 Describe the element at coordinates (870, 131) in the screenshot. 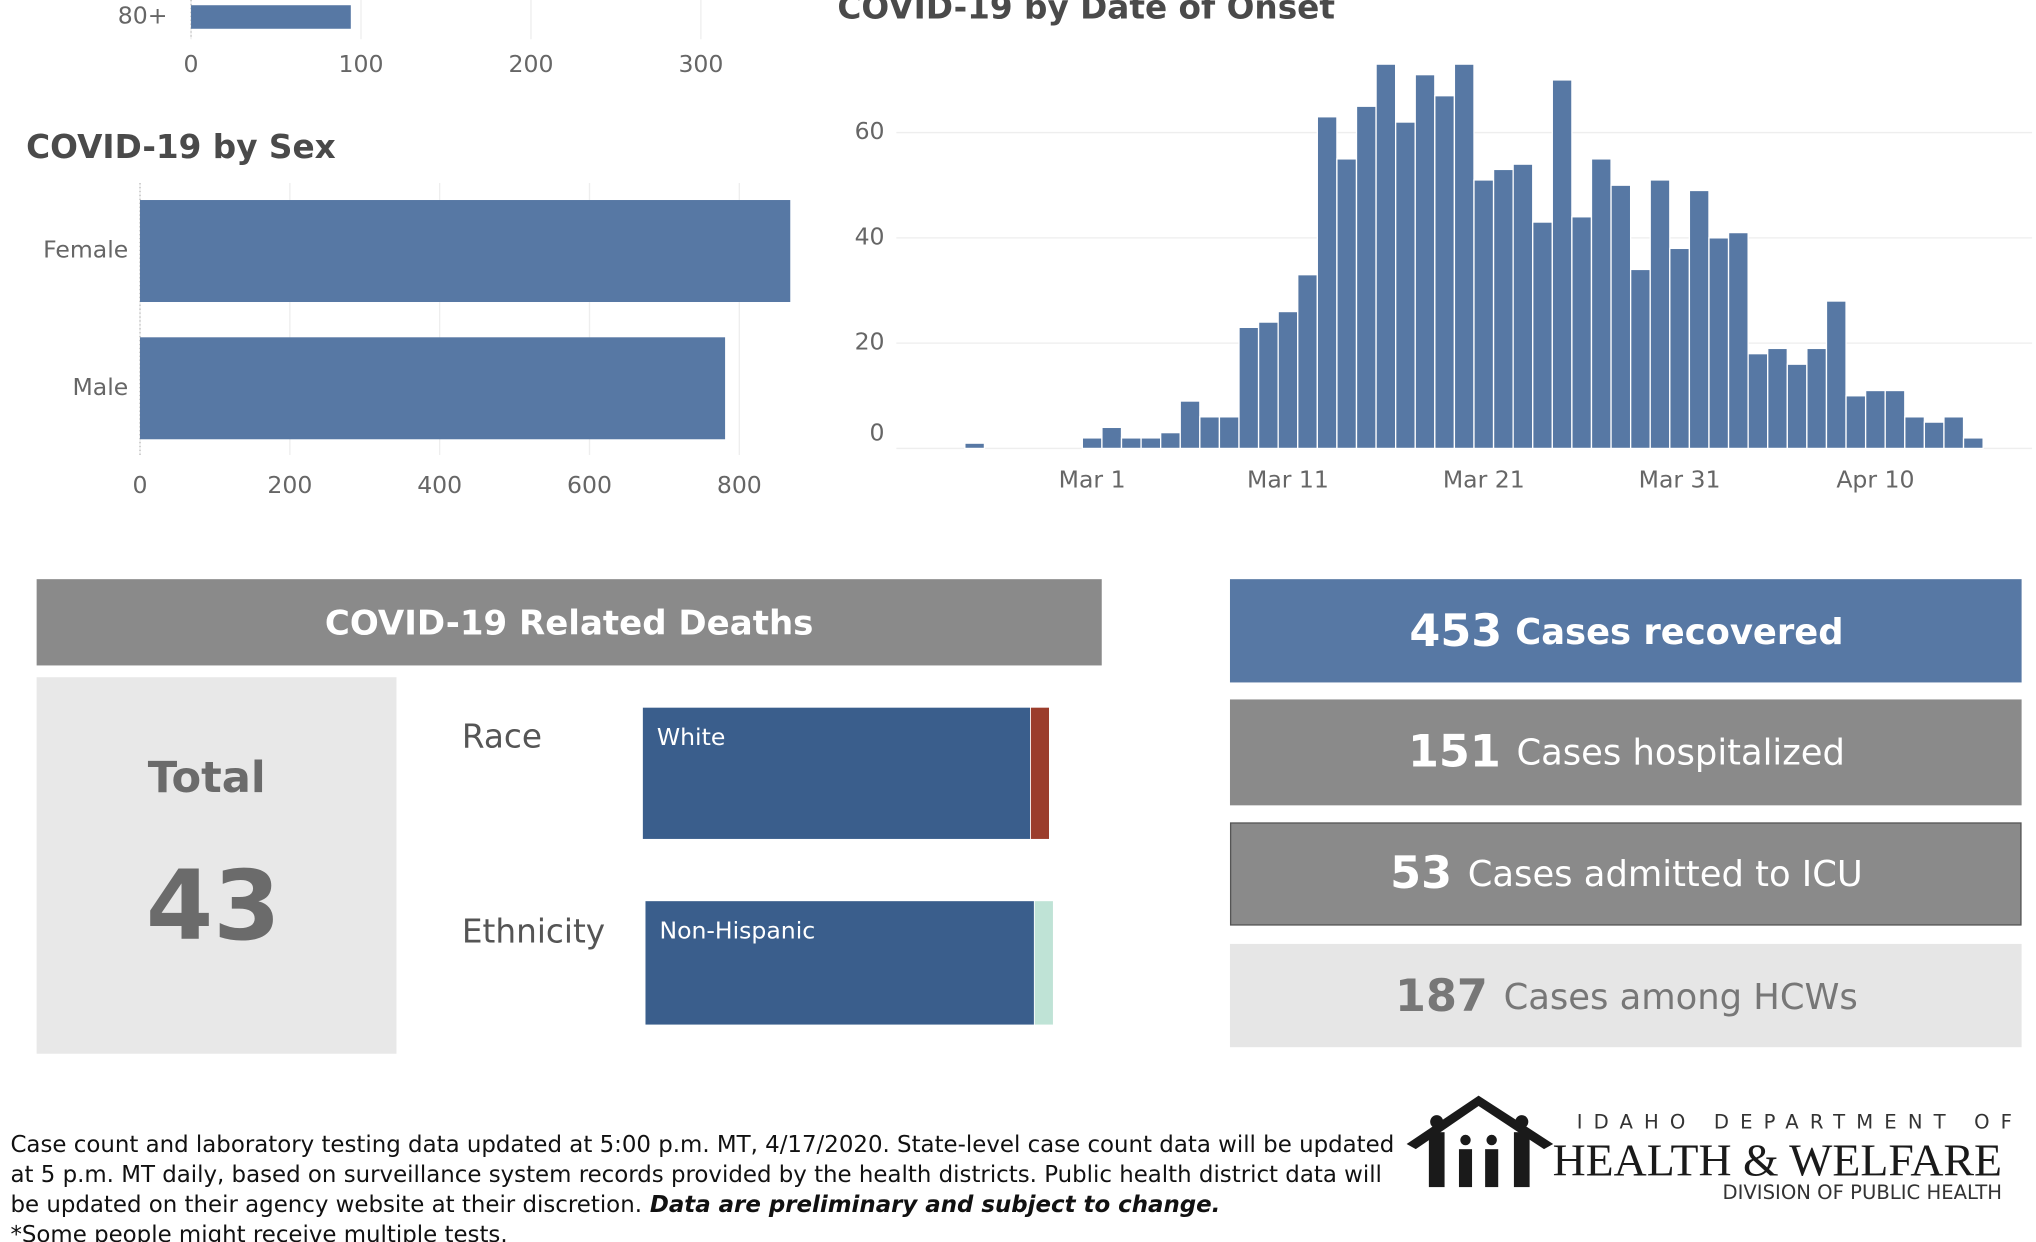

I see `y-tick-label: 60` at that location.